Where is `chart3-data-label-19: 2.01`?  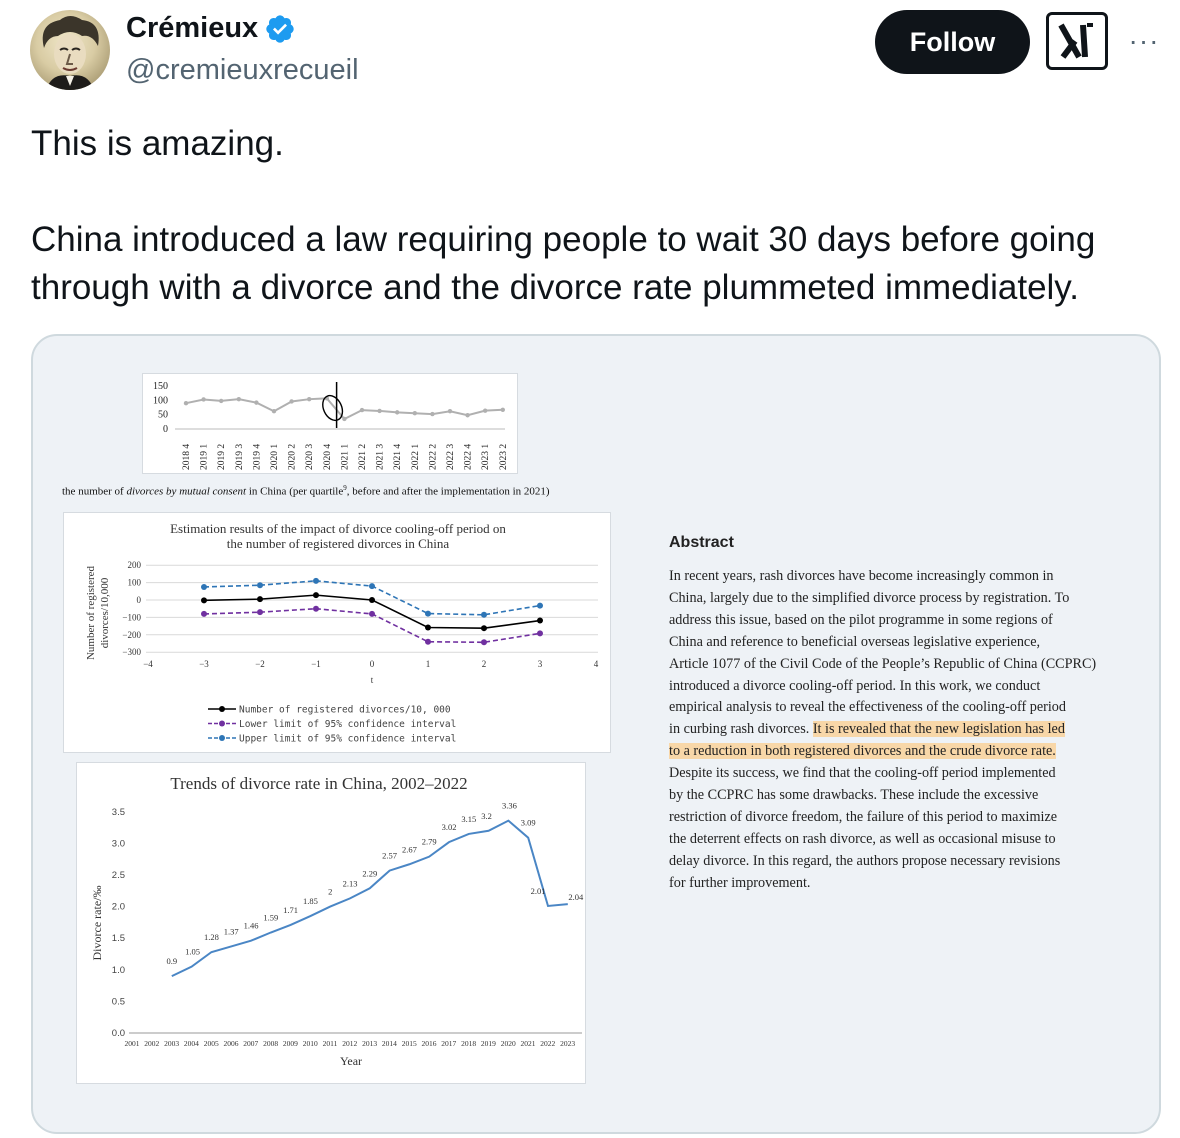 chart3-data-label-19: 2.01 is located at coordinates (538, 891).